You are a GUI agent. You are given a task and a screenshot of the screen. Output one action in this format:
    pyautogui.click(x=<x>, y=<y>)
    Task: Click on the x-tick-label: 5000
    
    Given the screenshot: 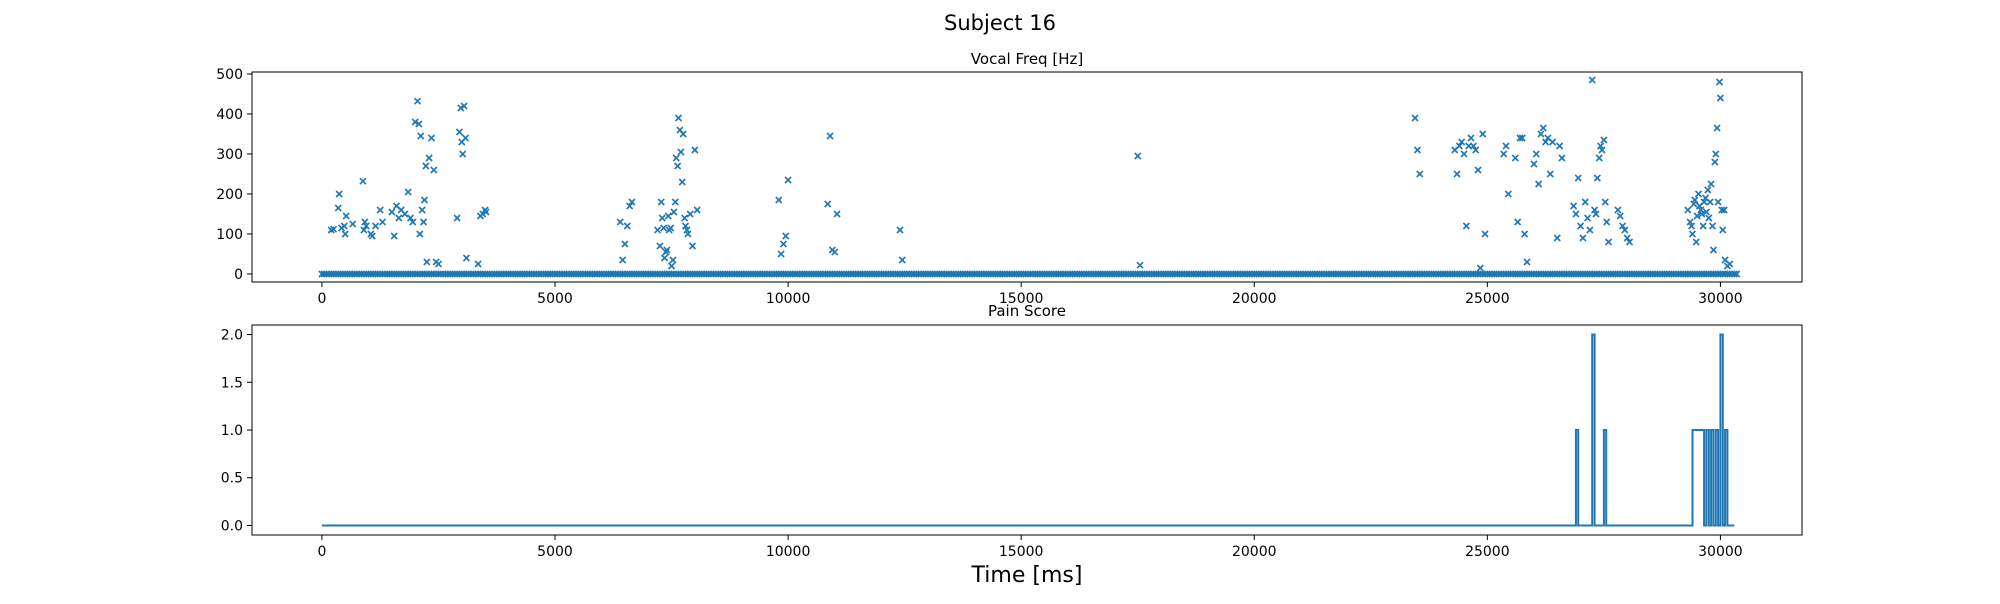 What is the action you would take?
    pyautogui.click(x=555, y=299)
    